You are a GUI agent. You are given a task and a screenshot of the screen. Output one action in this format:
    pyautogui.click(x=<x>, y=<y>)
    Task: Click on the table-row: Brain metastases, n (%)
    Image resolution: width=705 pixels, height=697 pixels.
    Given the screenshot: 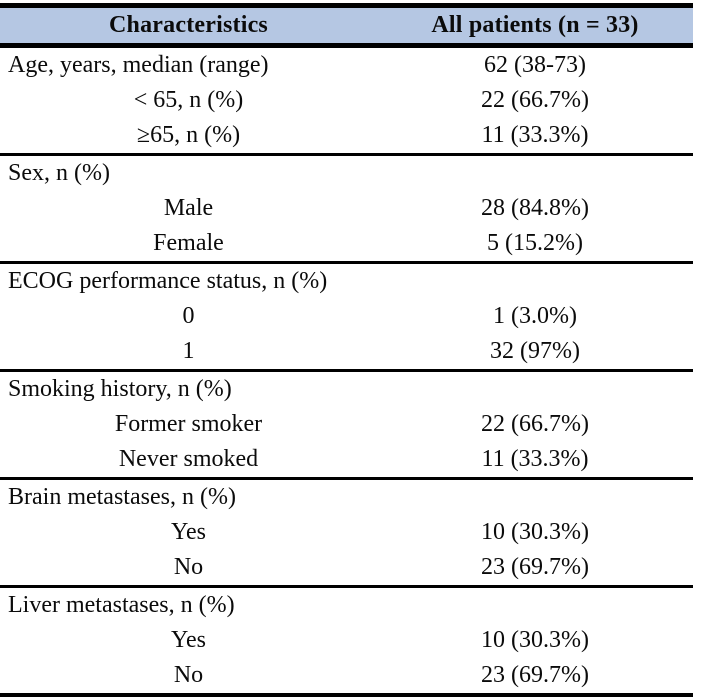 What is the action you would take?
    pyautogui.click(x=346, y=497)
    